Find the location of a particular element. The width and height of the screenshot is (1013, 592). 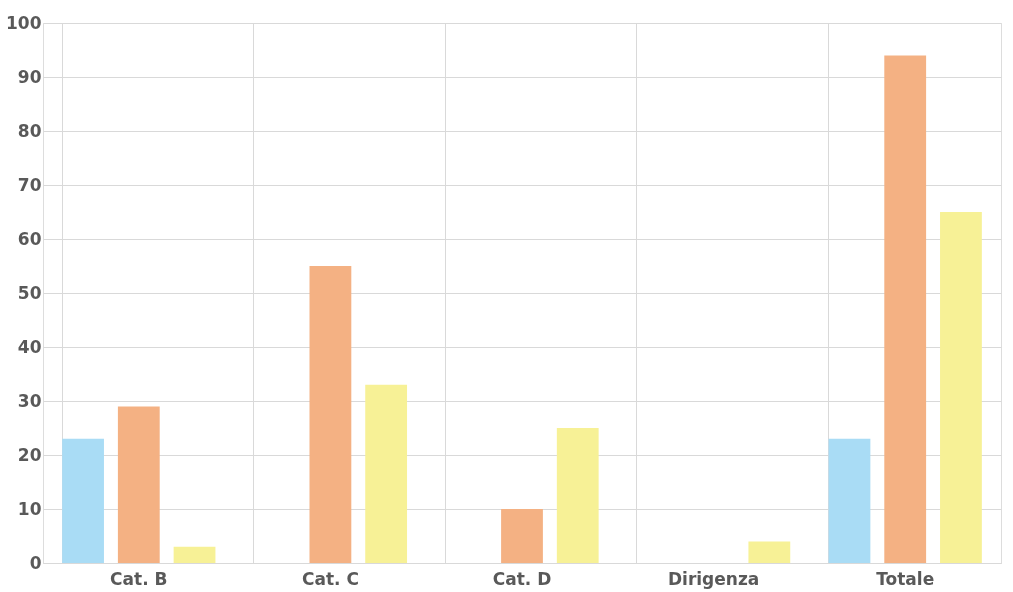

x-tick-label: Cat. D is located at coordinates (522, 578).